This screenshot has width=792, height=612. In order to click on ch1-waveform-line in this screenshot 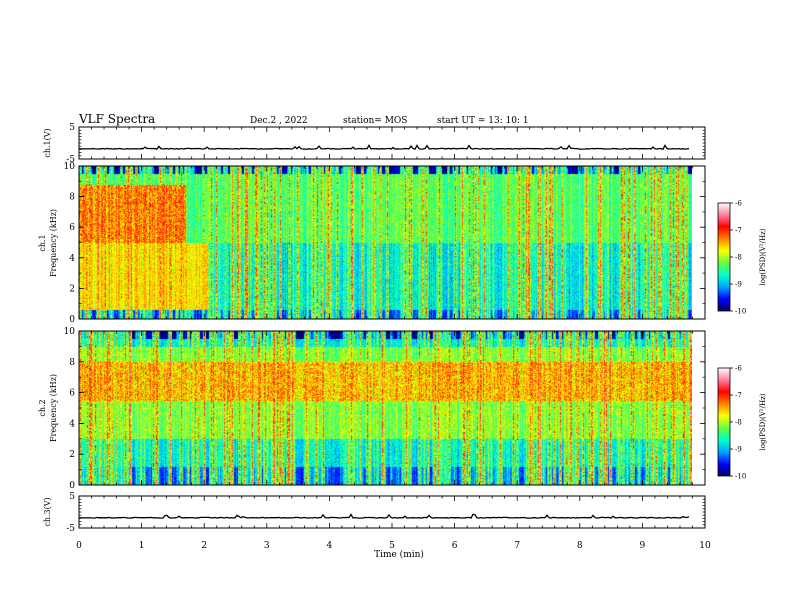, I will do `click(384, 146)`.